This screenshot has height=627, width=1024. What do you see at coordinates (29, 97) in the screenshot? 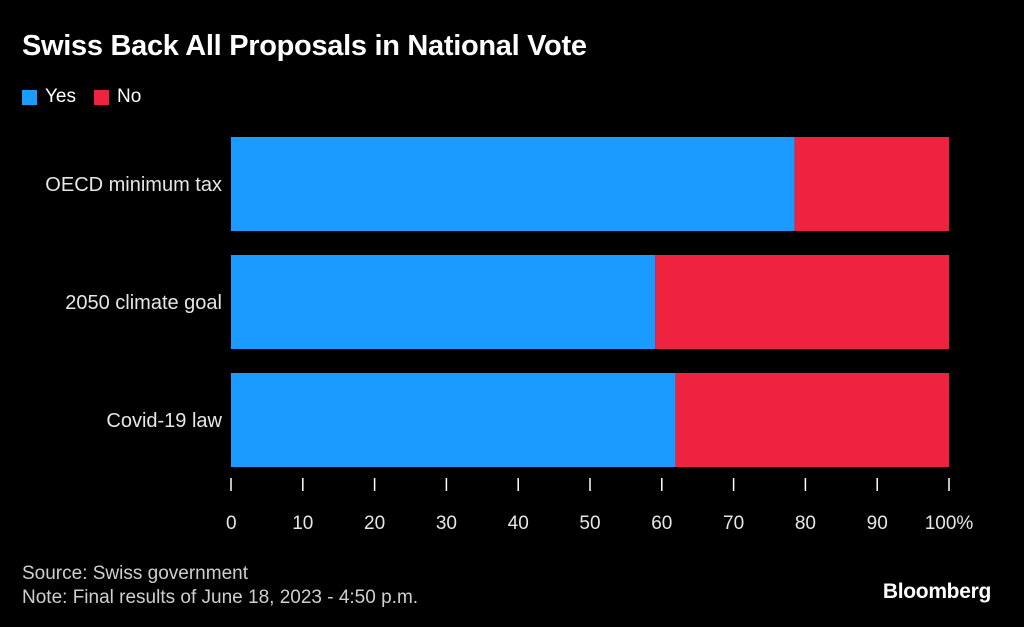
I see `legend-swatch-yes` at bounding box center [29, 97].